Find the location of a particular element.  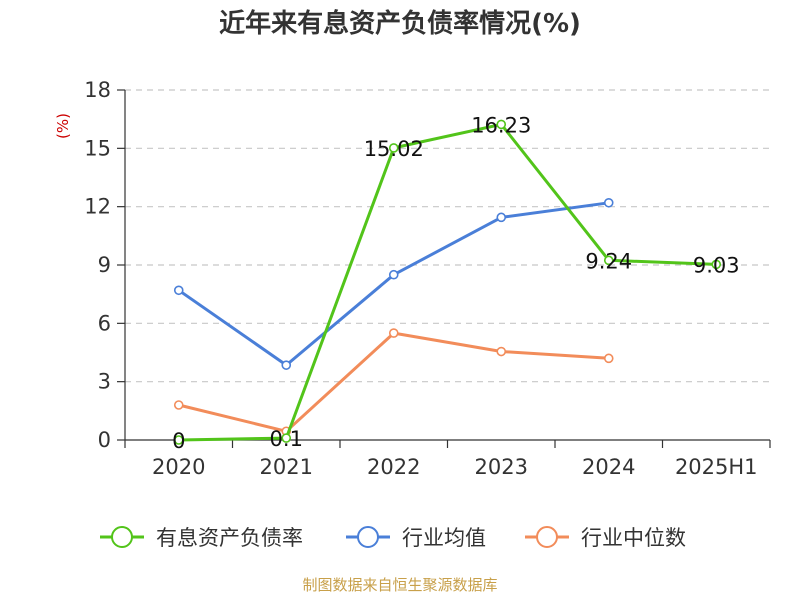

data-point-行业均值-2020 is located at coordinates (178, 290).